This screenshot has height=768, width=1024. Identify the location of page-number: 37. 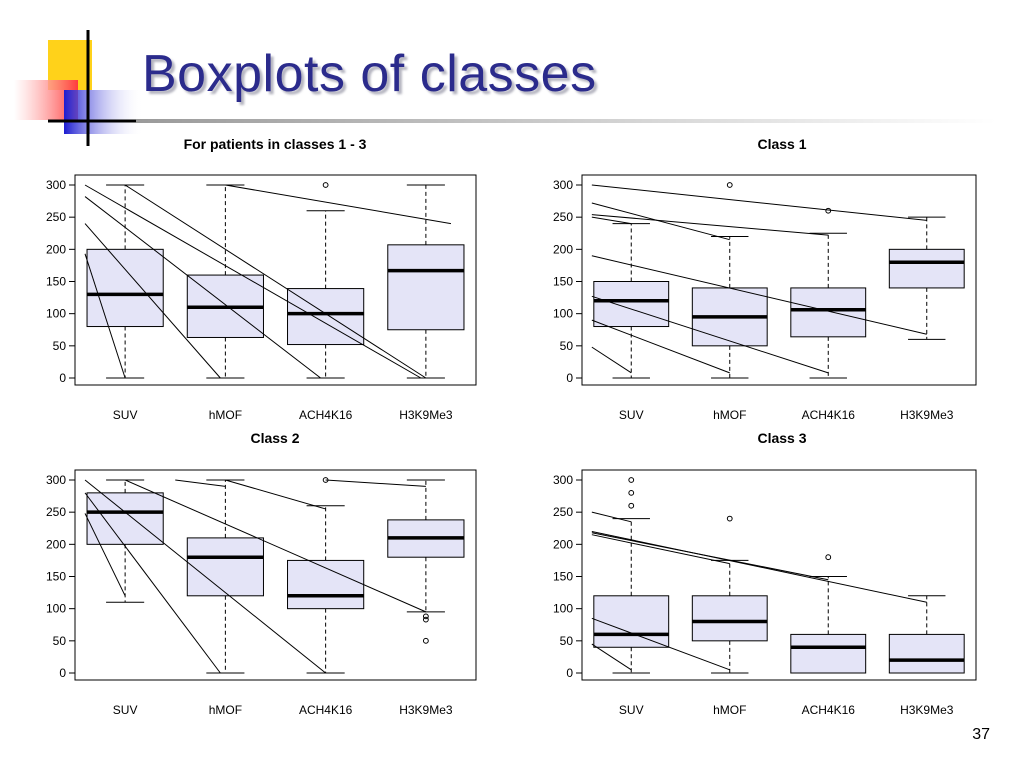
(981, 734).